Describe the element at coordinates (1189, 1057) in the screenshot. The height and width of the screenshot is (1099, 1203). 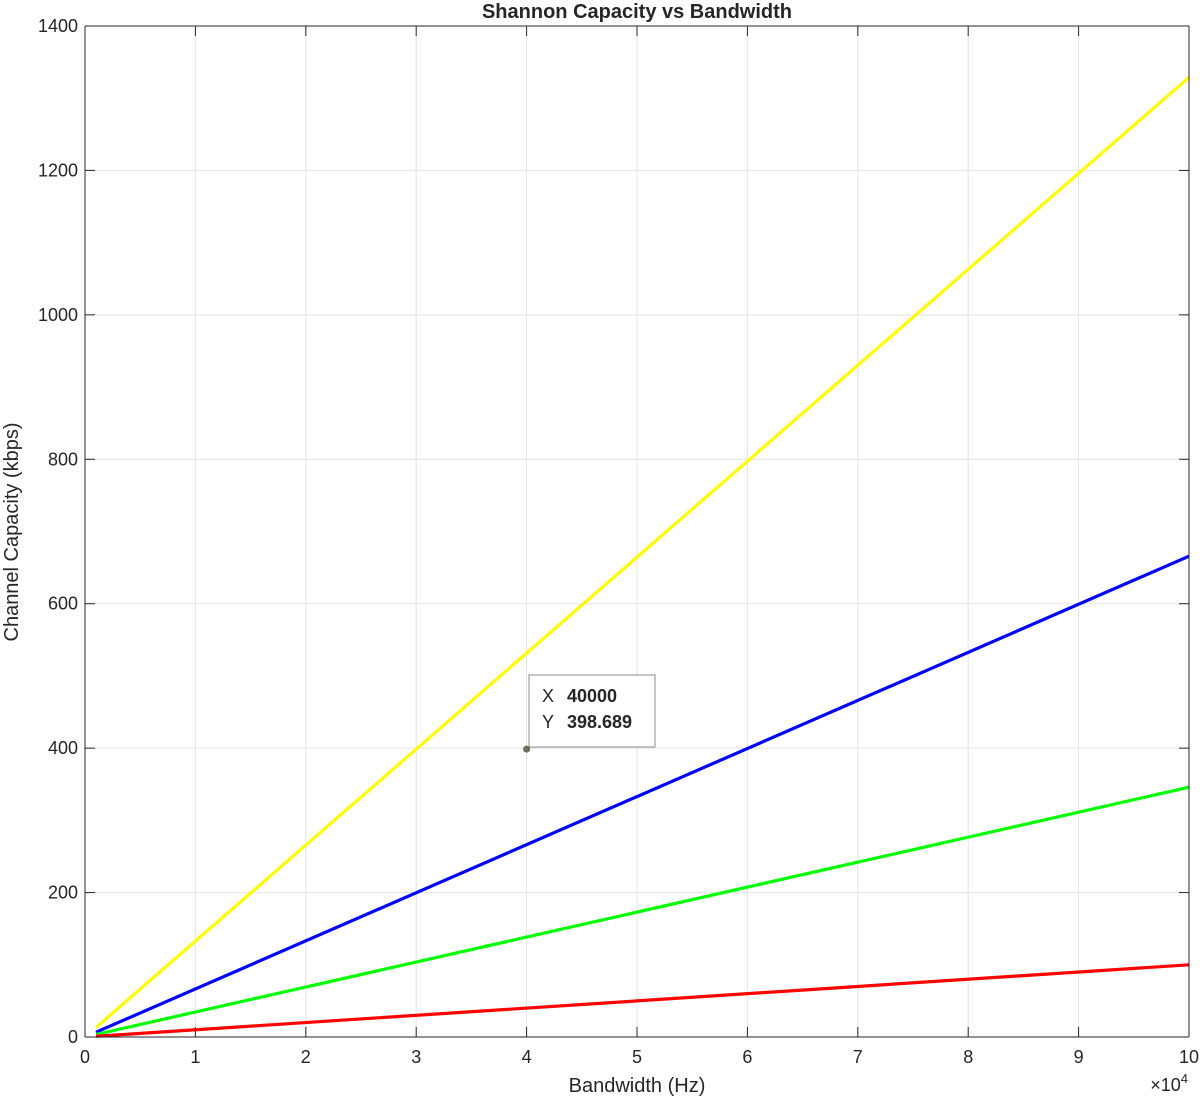
I see `x-tick-label: 10` at that location.